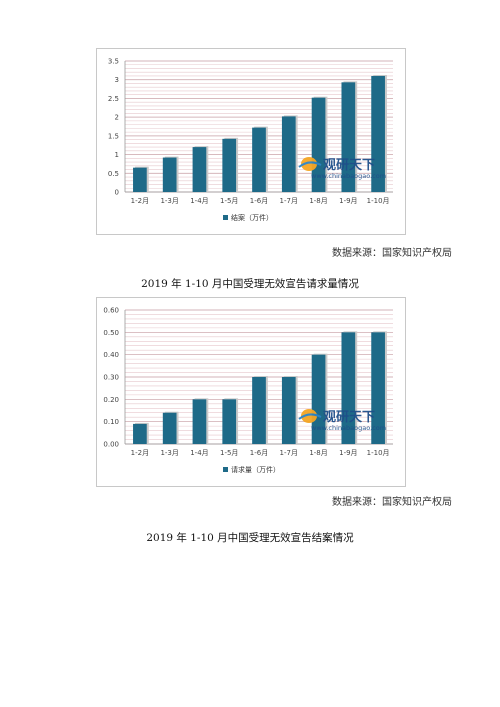 This screenshot has width=500, height=707. I want to click on figure-caption-1: 2019 年 1-10 月中国受理无效宣告请求量情况, so click(250, 284).